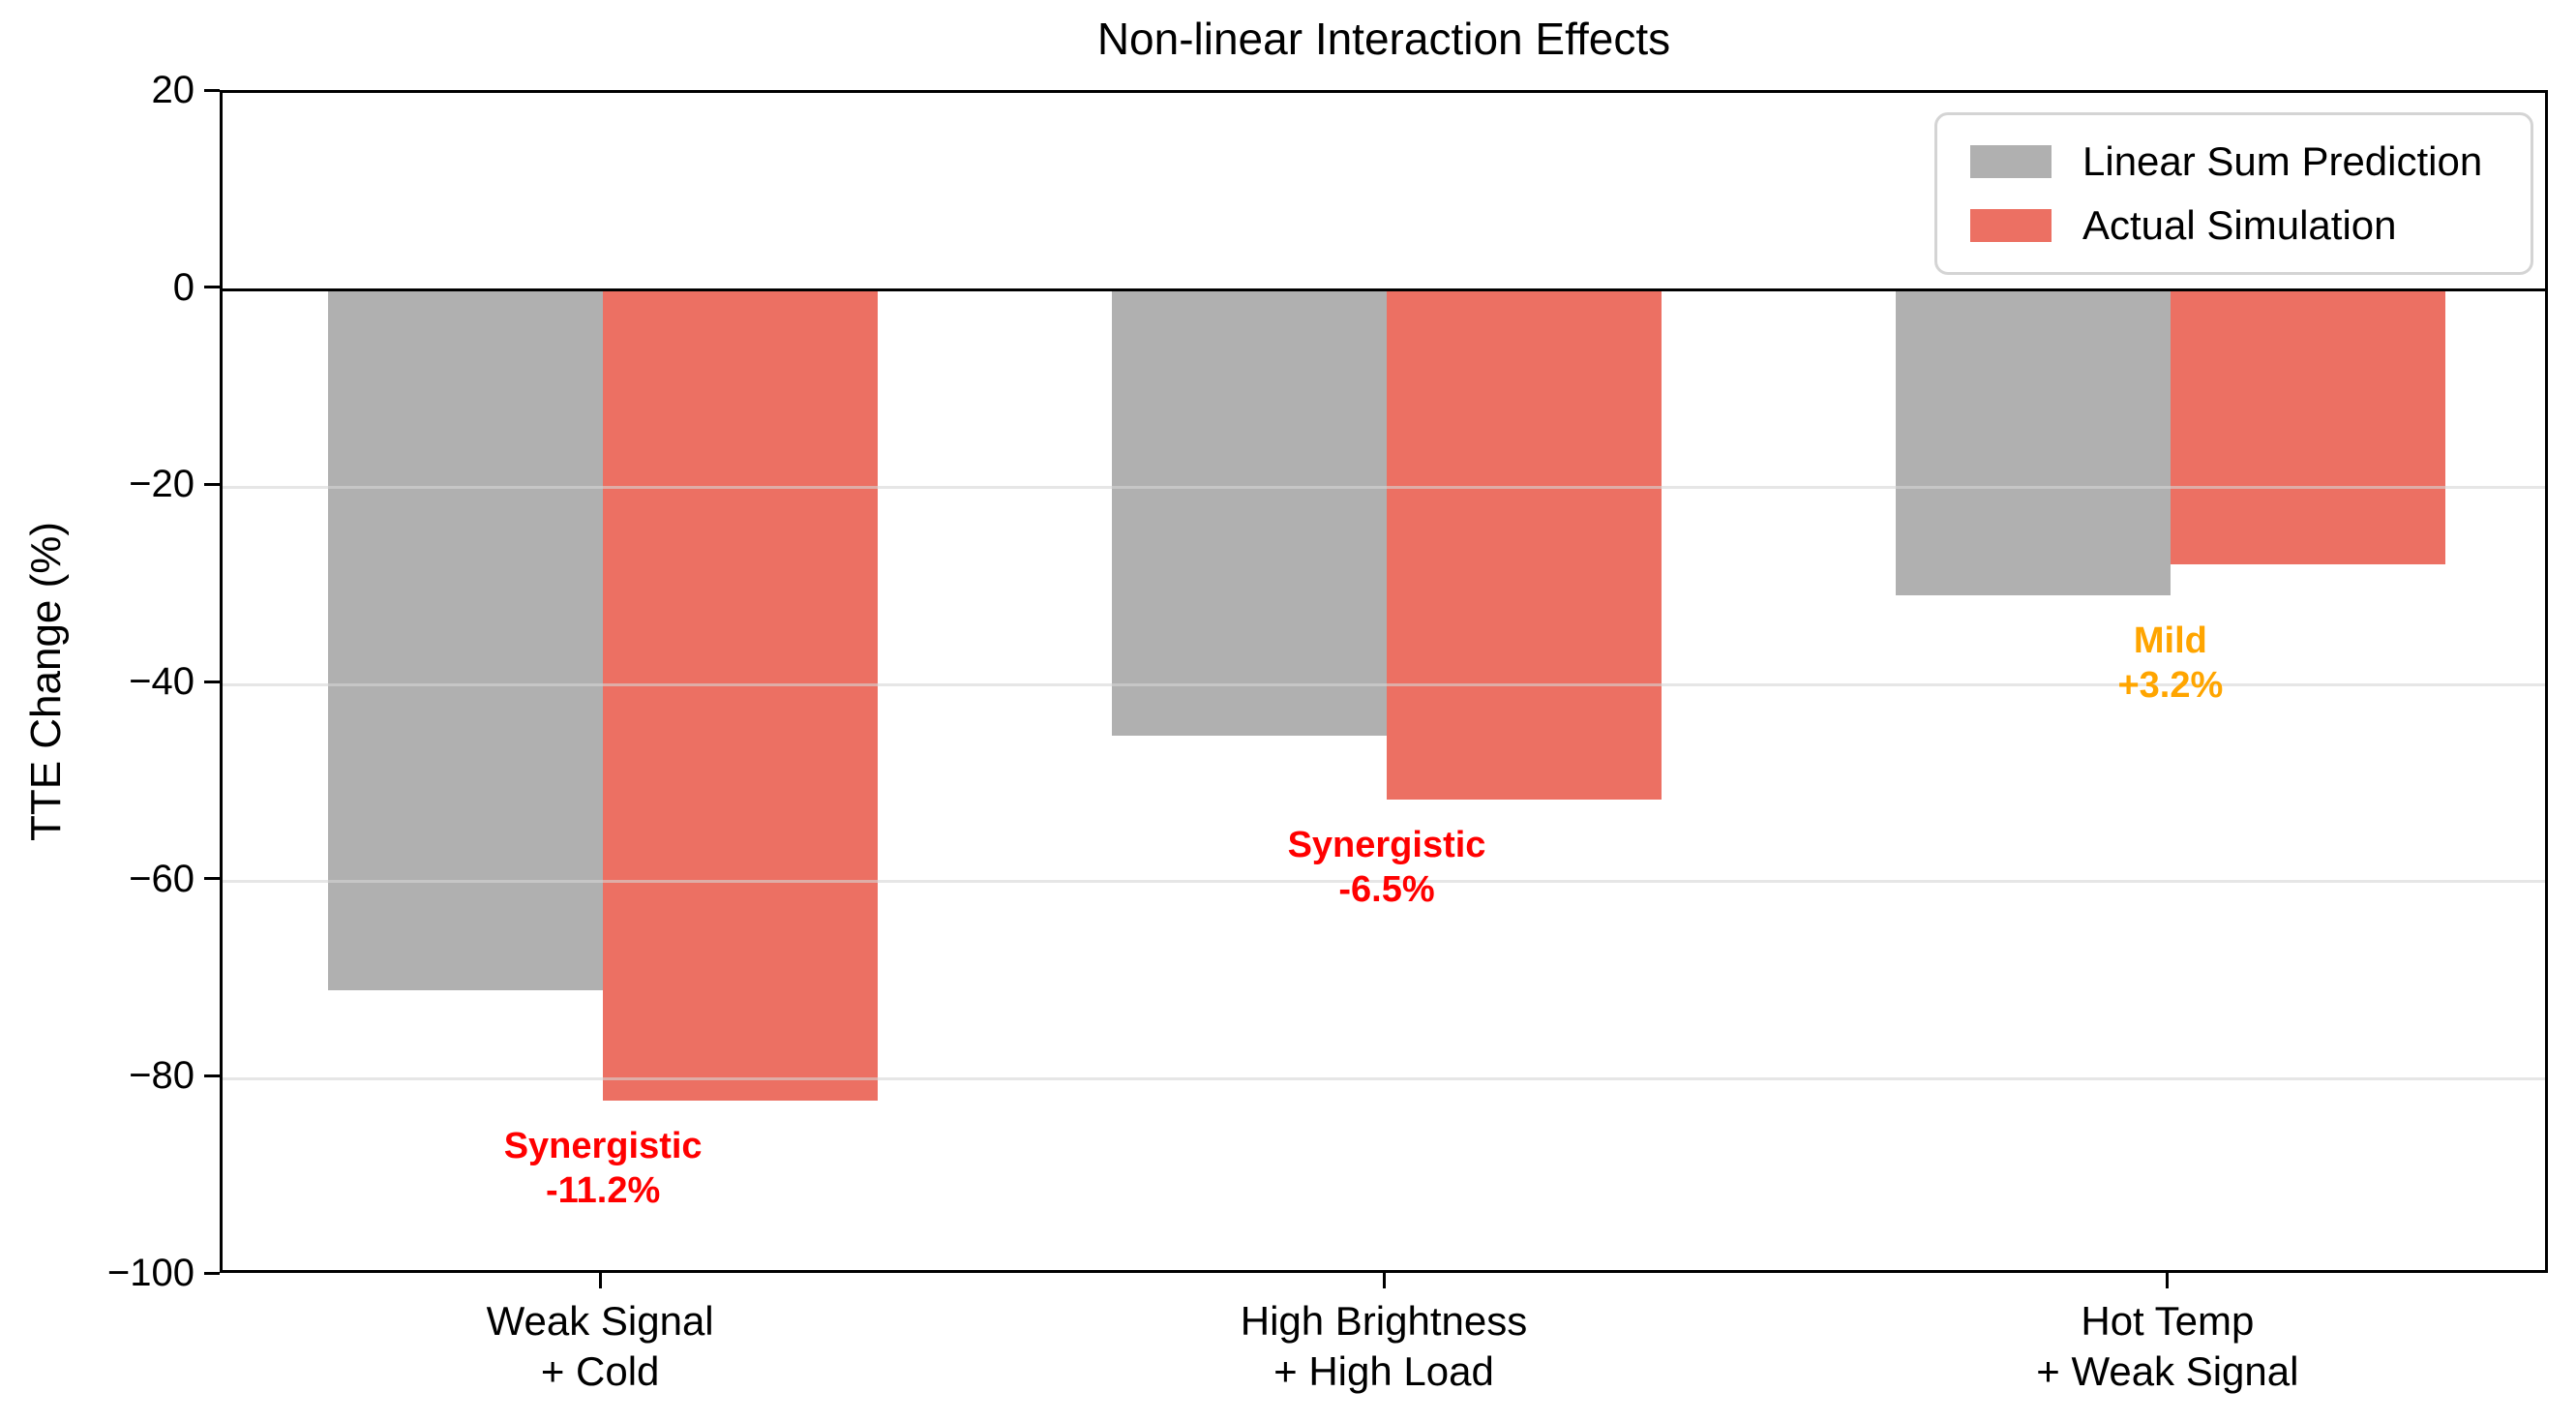  I want to click on bar-actual-simulation-high-brightness-high-load, so click(1524, 545).